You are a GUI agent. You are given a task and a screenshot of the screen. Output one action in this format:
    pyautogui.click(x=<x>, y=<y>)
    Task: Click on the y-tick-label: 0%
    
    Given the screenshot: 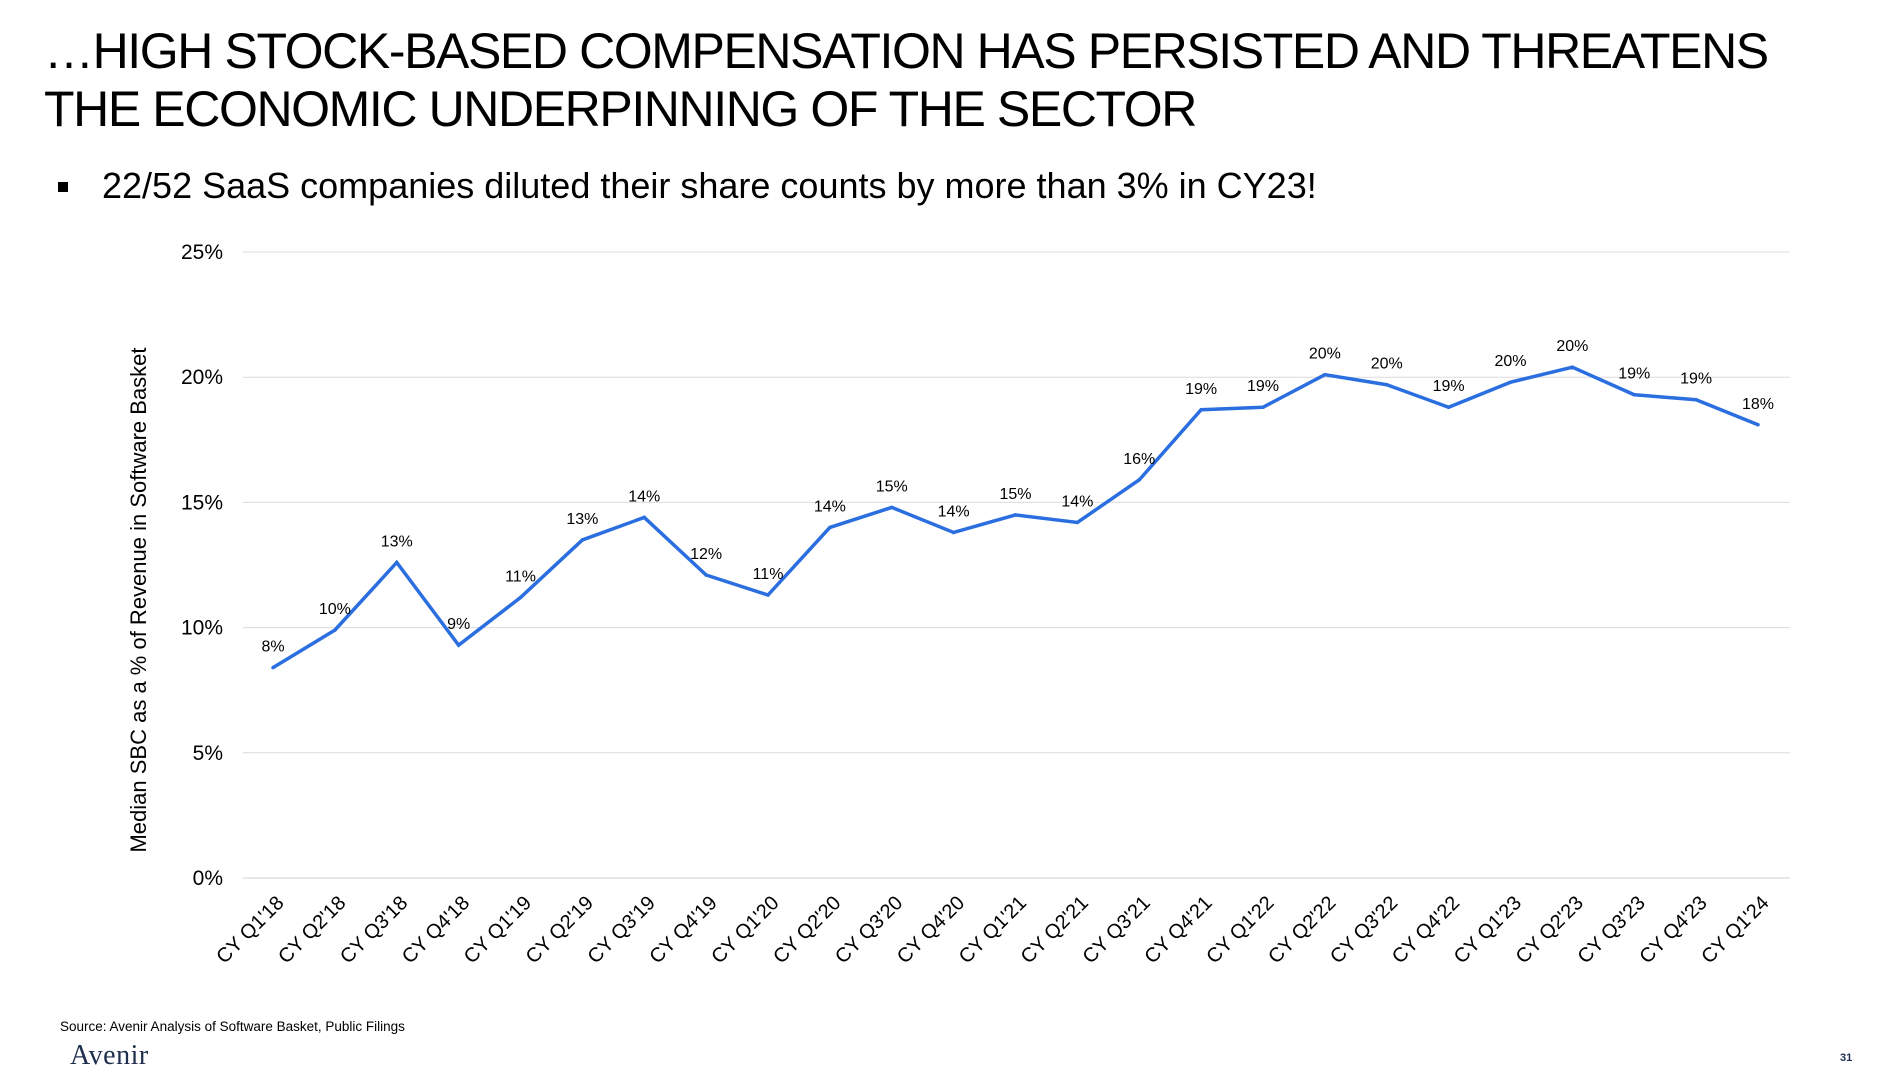 What is the action you would take?
    pyautogui.click(x=208, y=878)
    